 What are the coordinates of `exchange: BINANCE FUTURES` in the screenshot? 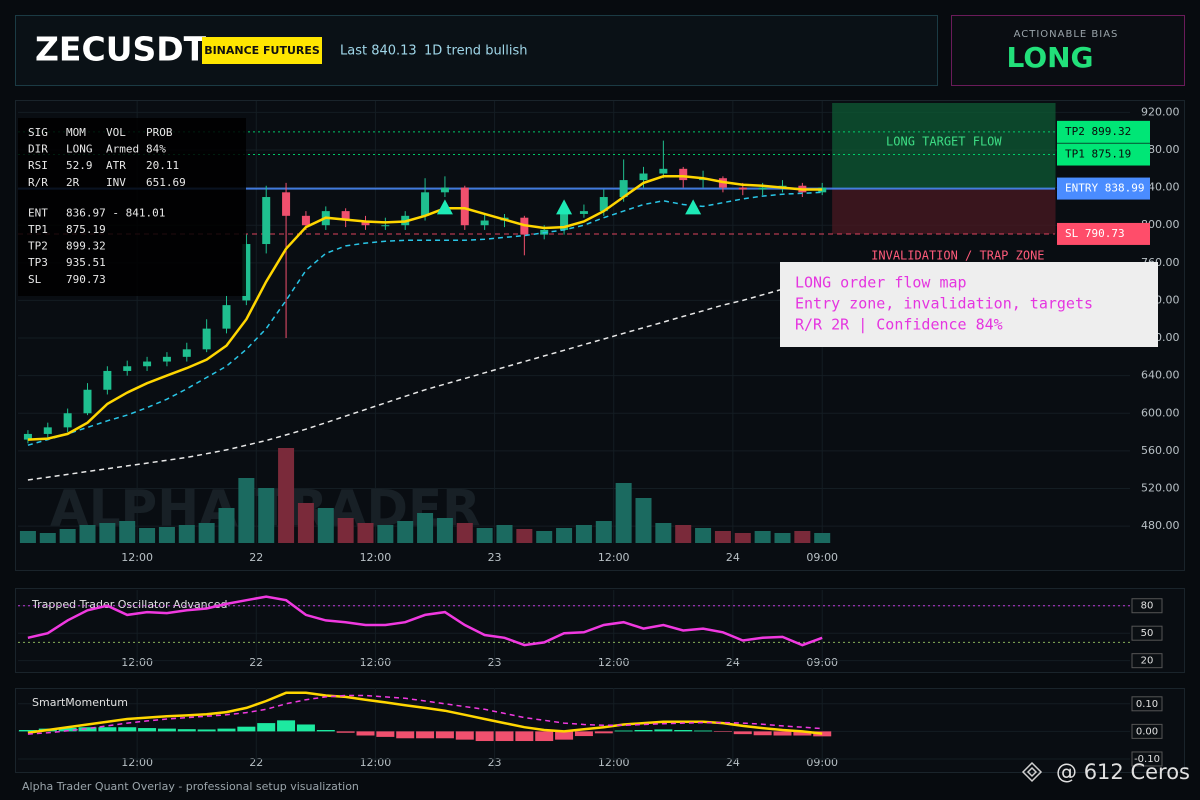 It's located at (262, 50).